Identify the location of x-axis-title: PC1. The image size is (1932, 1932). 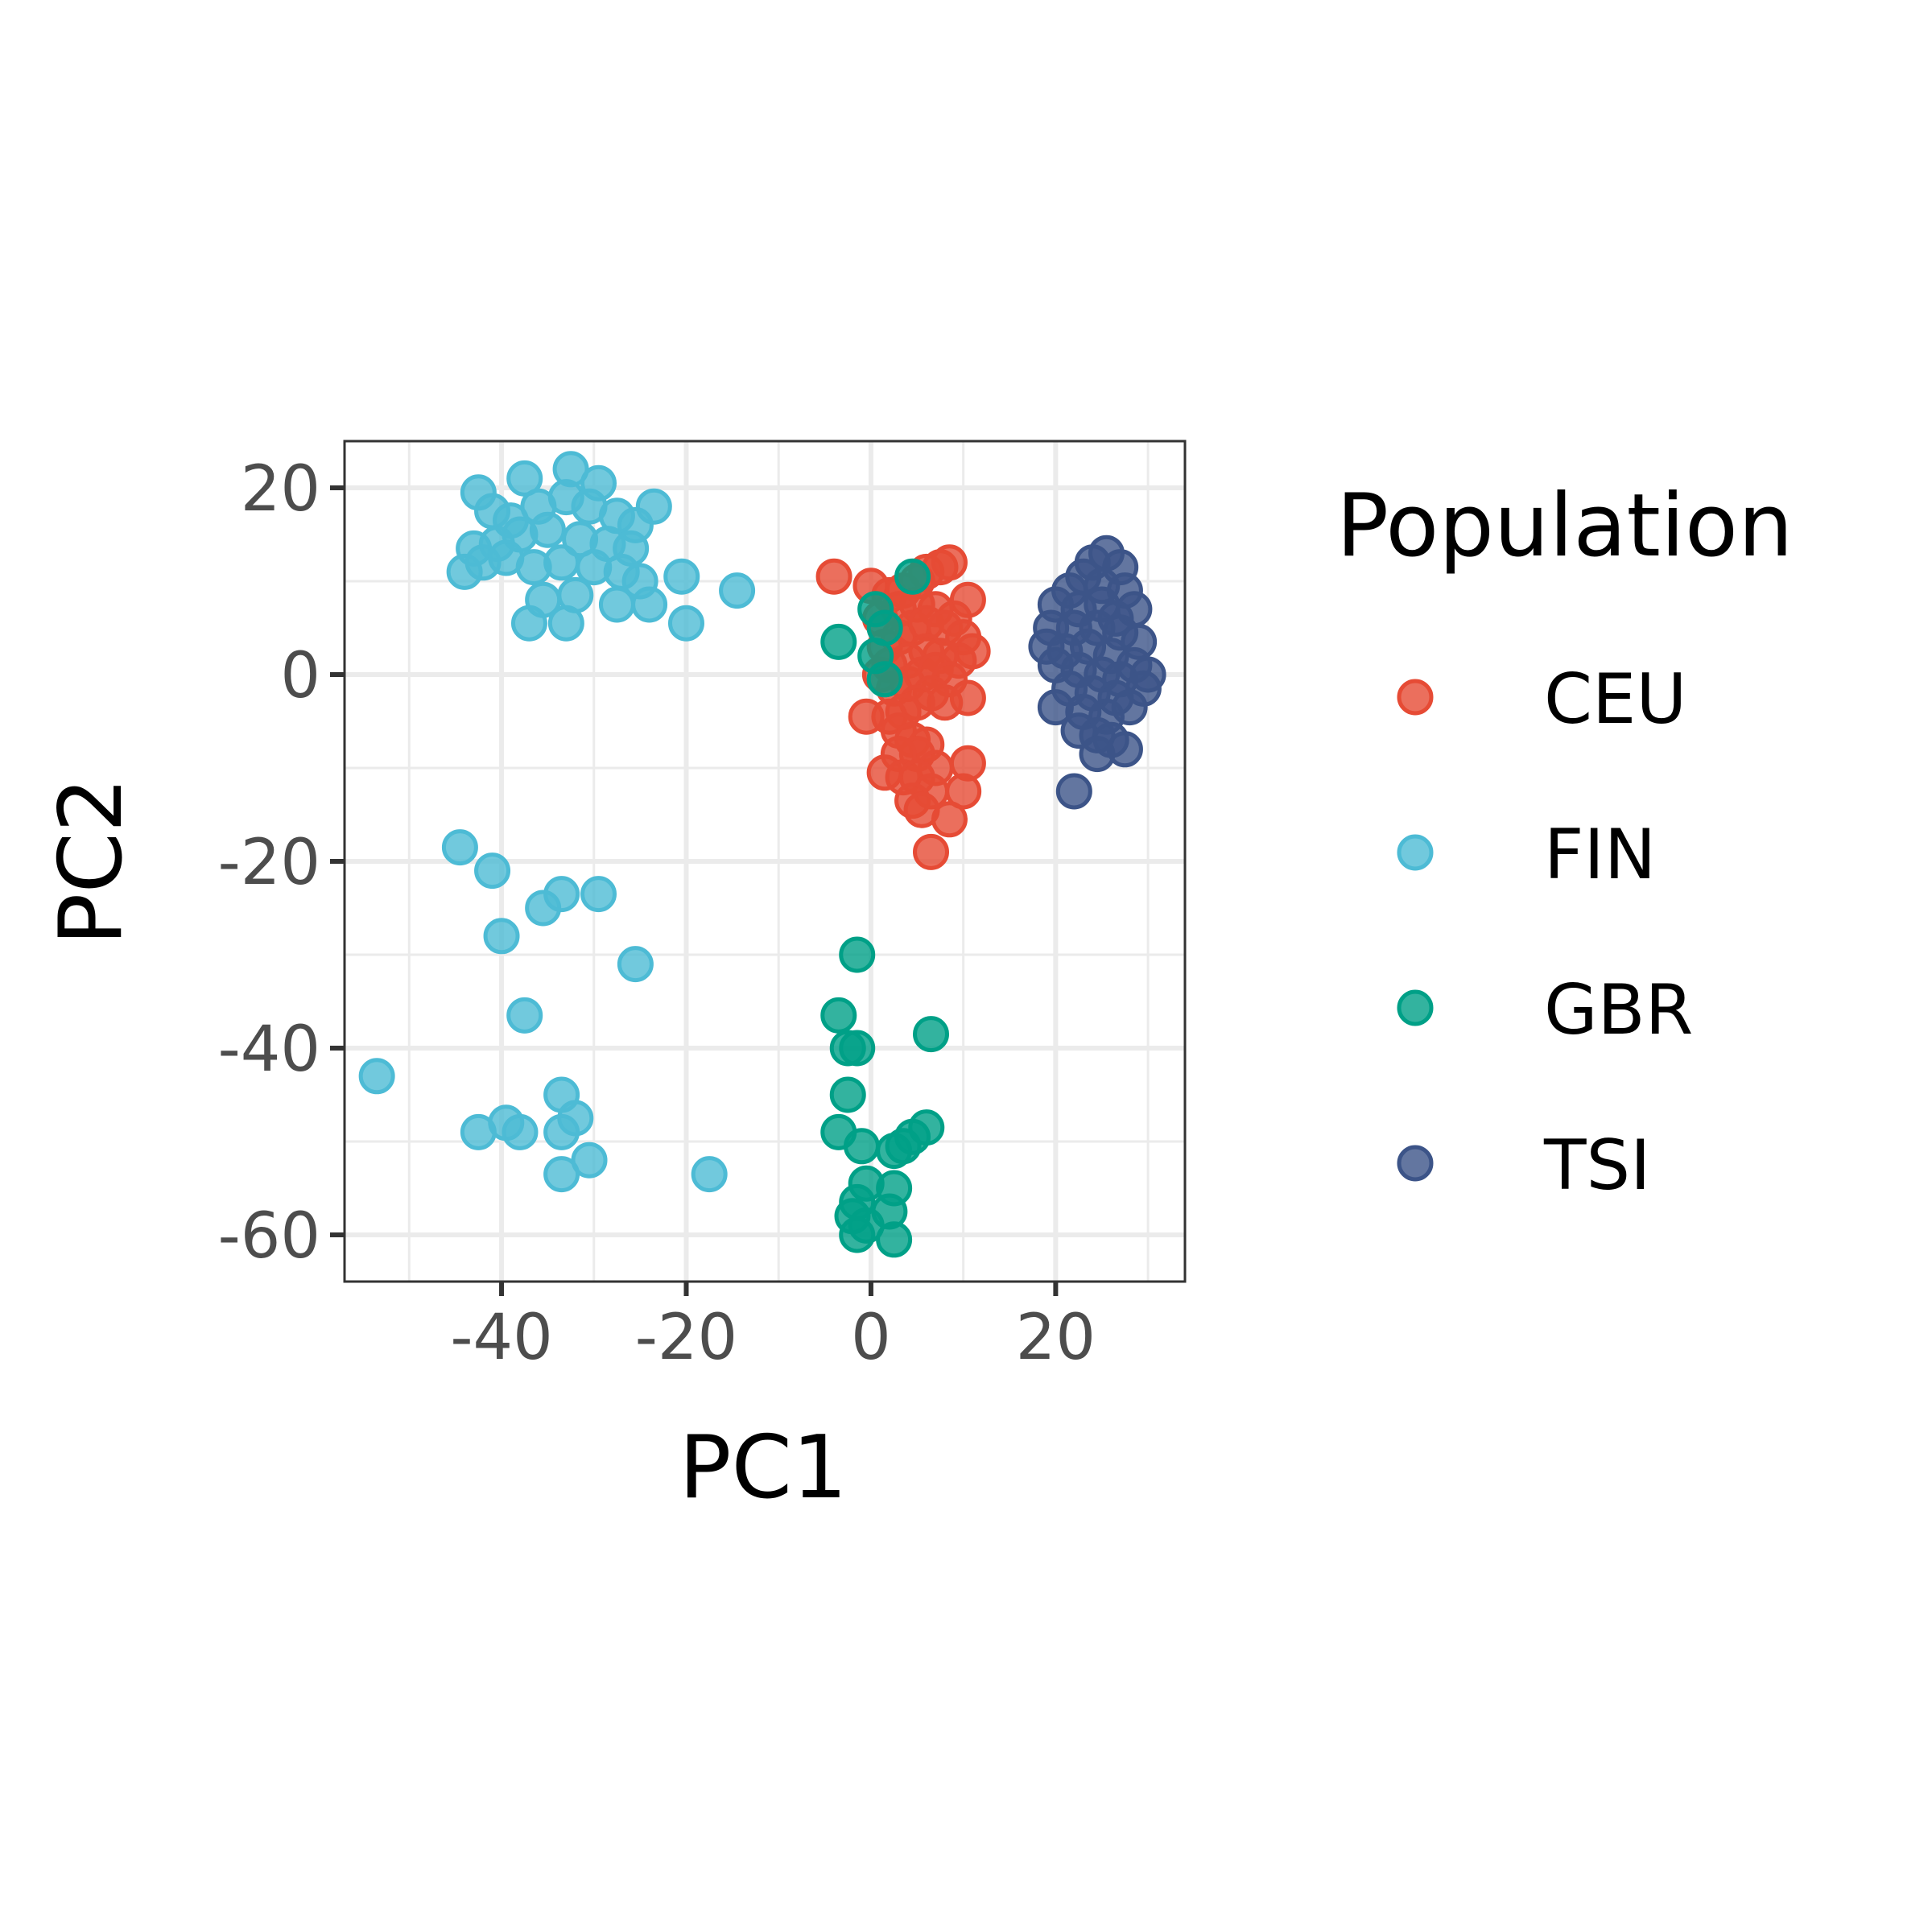
(763, 1468).